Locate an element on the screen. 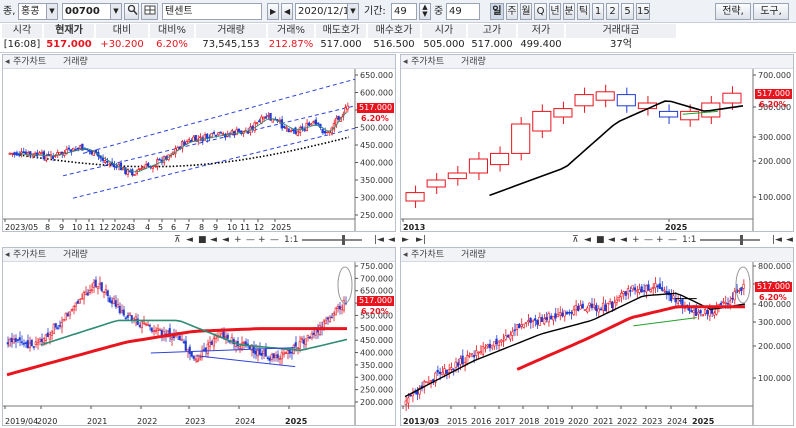  strategy-button: 전략, is located at coordinates (733, 11).